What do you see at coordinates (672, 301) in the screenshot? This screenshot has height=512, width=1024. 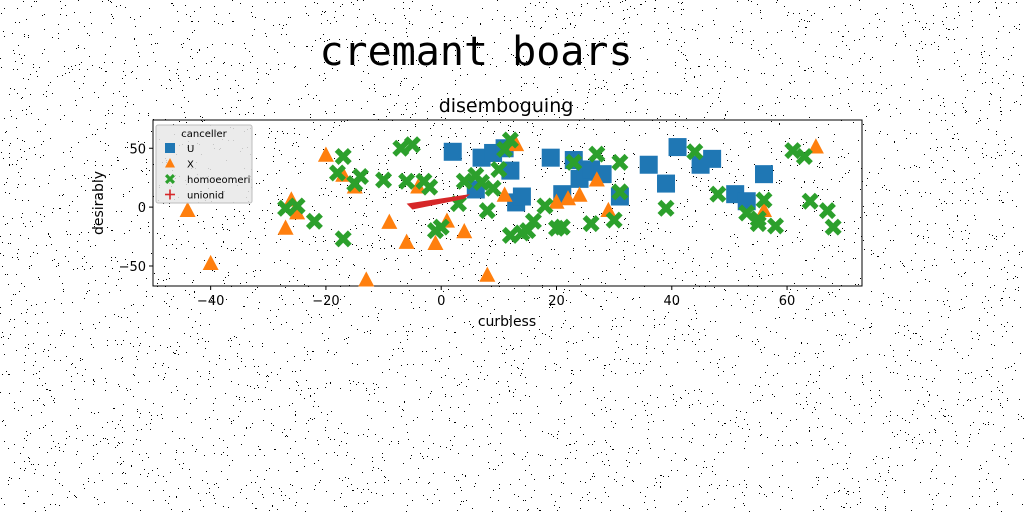 I see `x-tick-label: 40` at bounding box center [672, 301].